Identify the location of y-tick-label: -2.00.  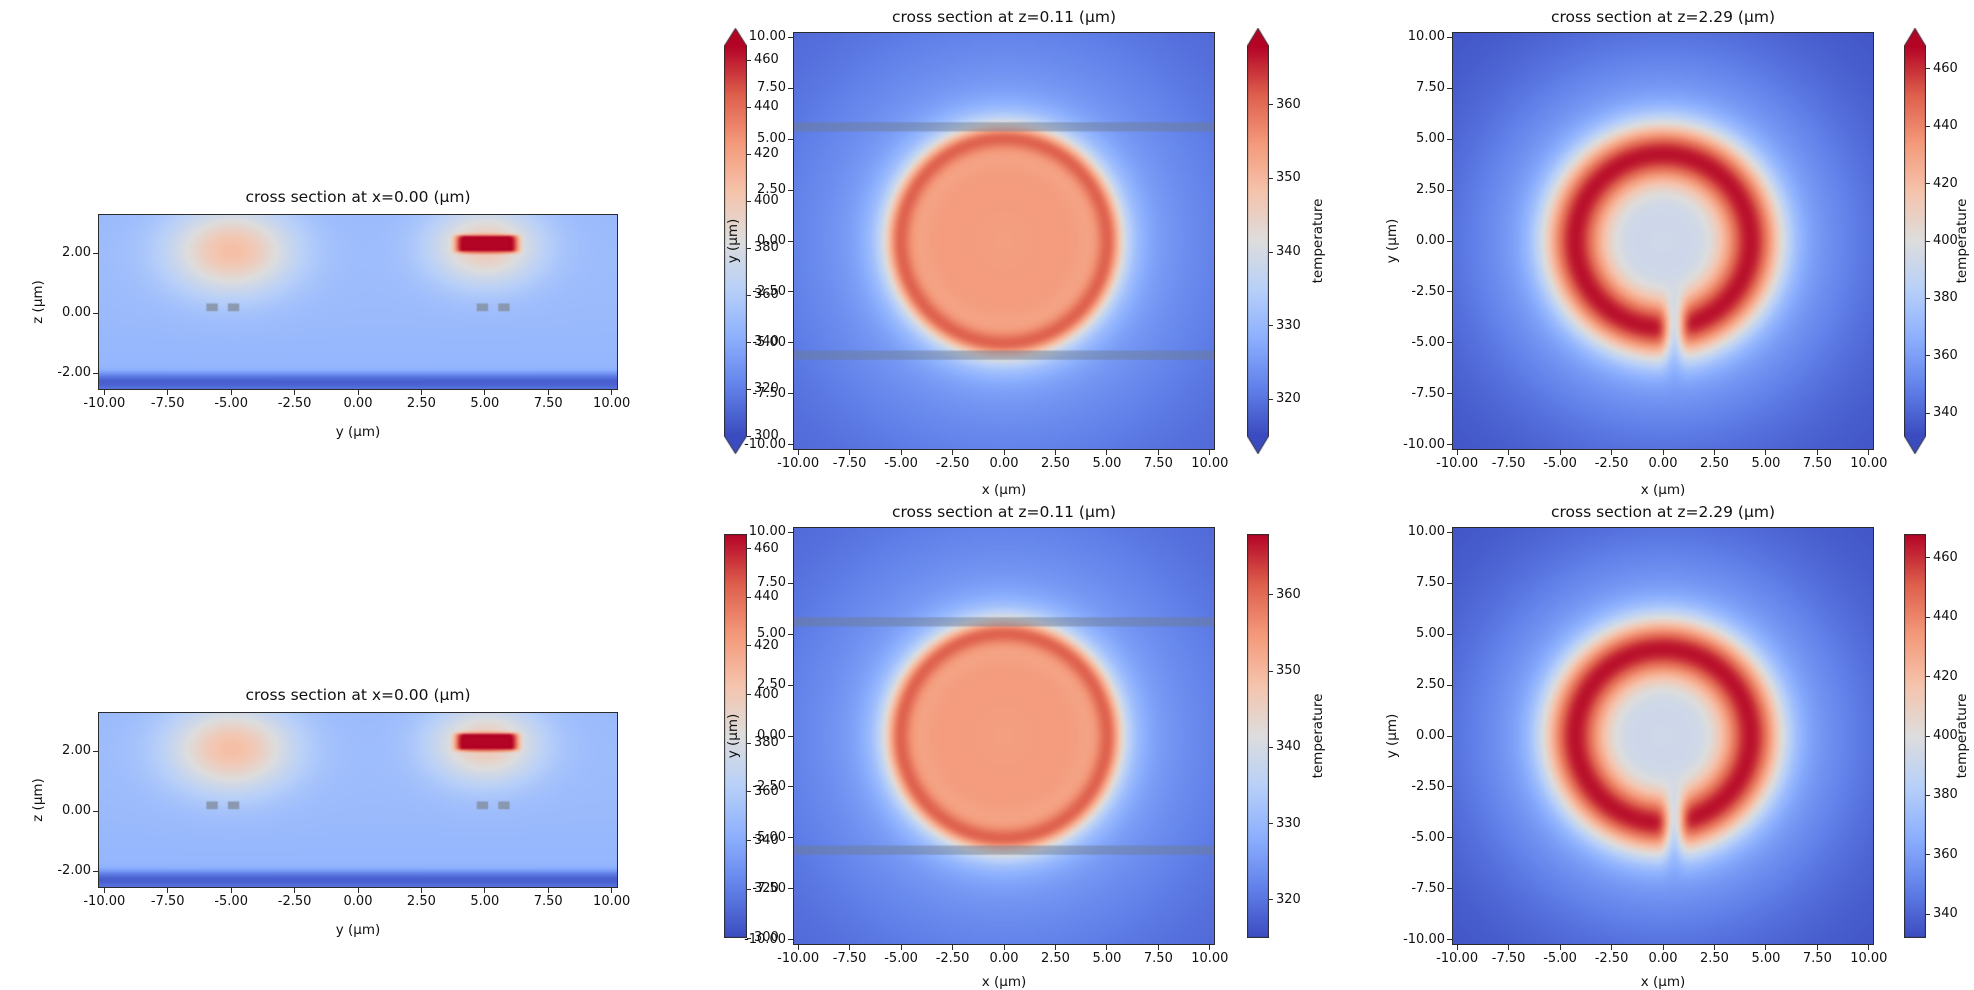
(74, 871).